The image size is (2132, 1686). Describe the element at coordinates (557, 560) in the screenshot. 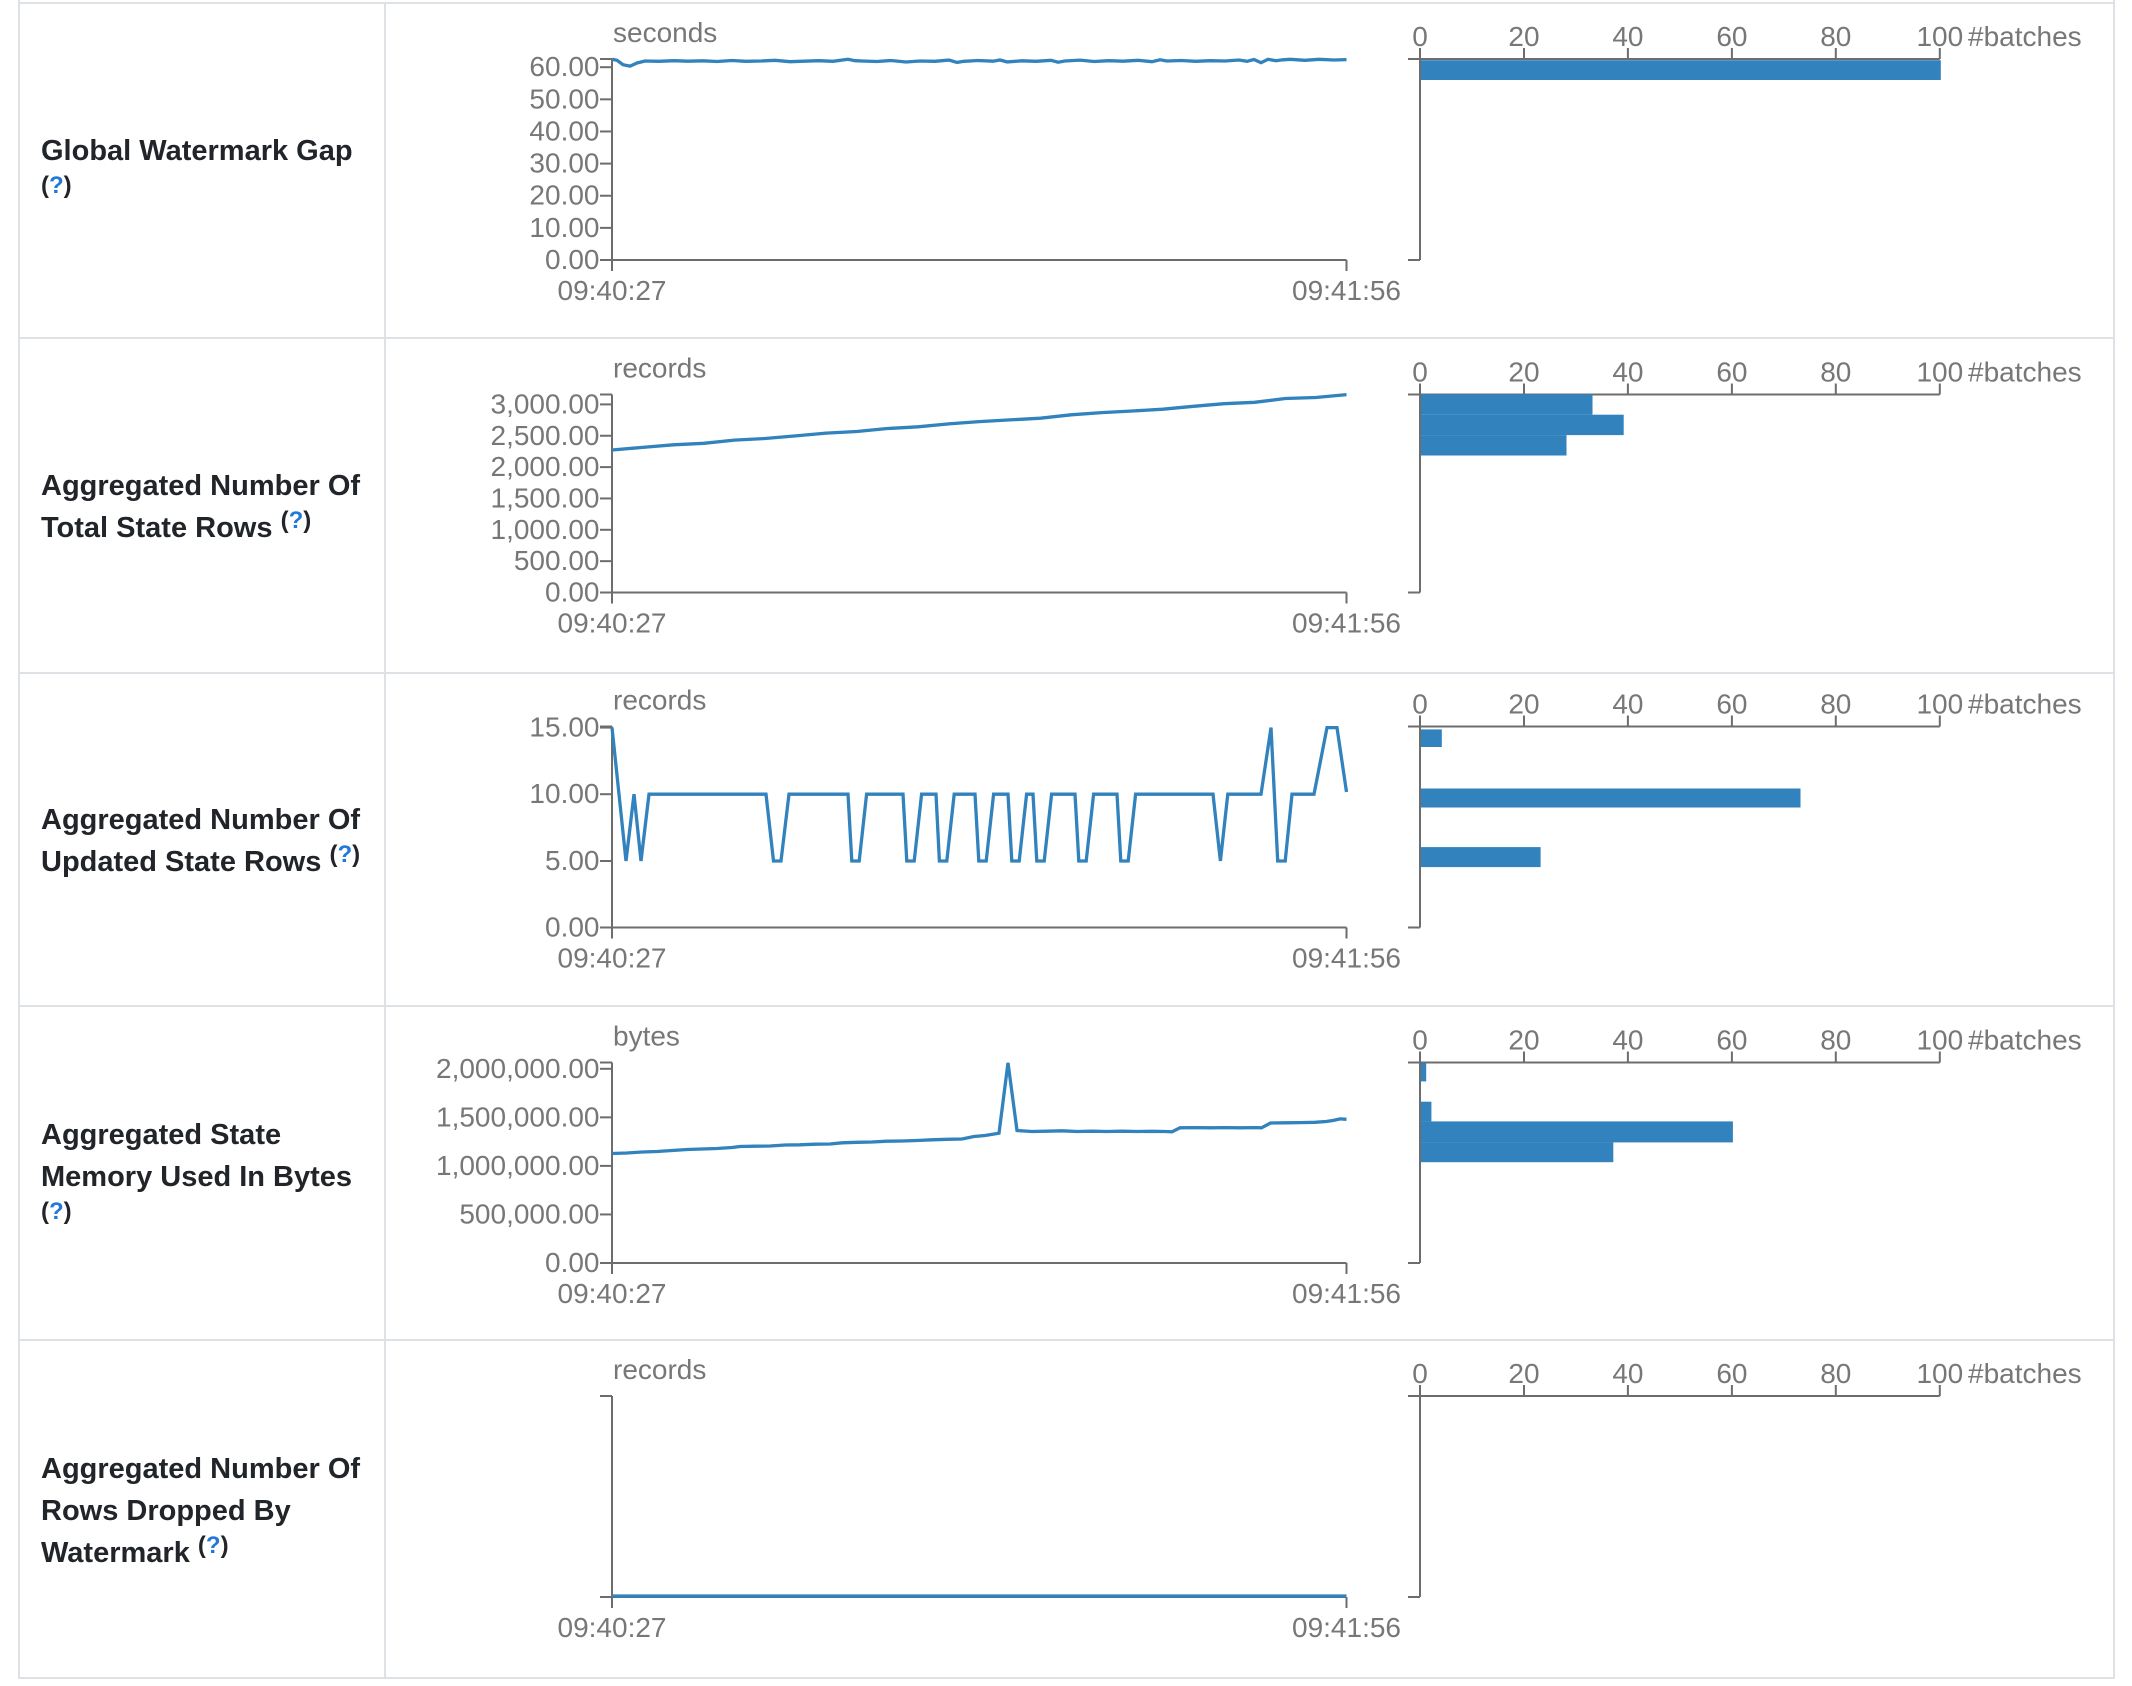

I see `svg-text: 500.00` at that location.